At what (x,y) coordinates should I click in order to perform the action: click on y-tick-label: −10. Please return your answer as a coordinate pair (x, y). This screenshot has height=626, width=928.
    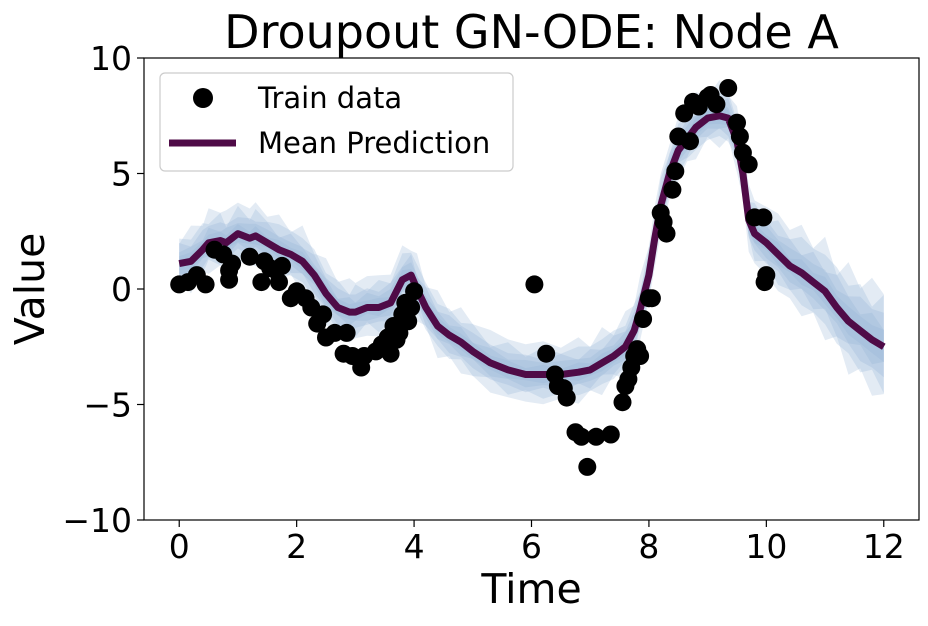
    Looking at the image, I should click on (97, 520).